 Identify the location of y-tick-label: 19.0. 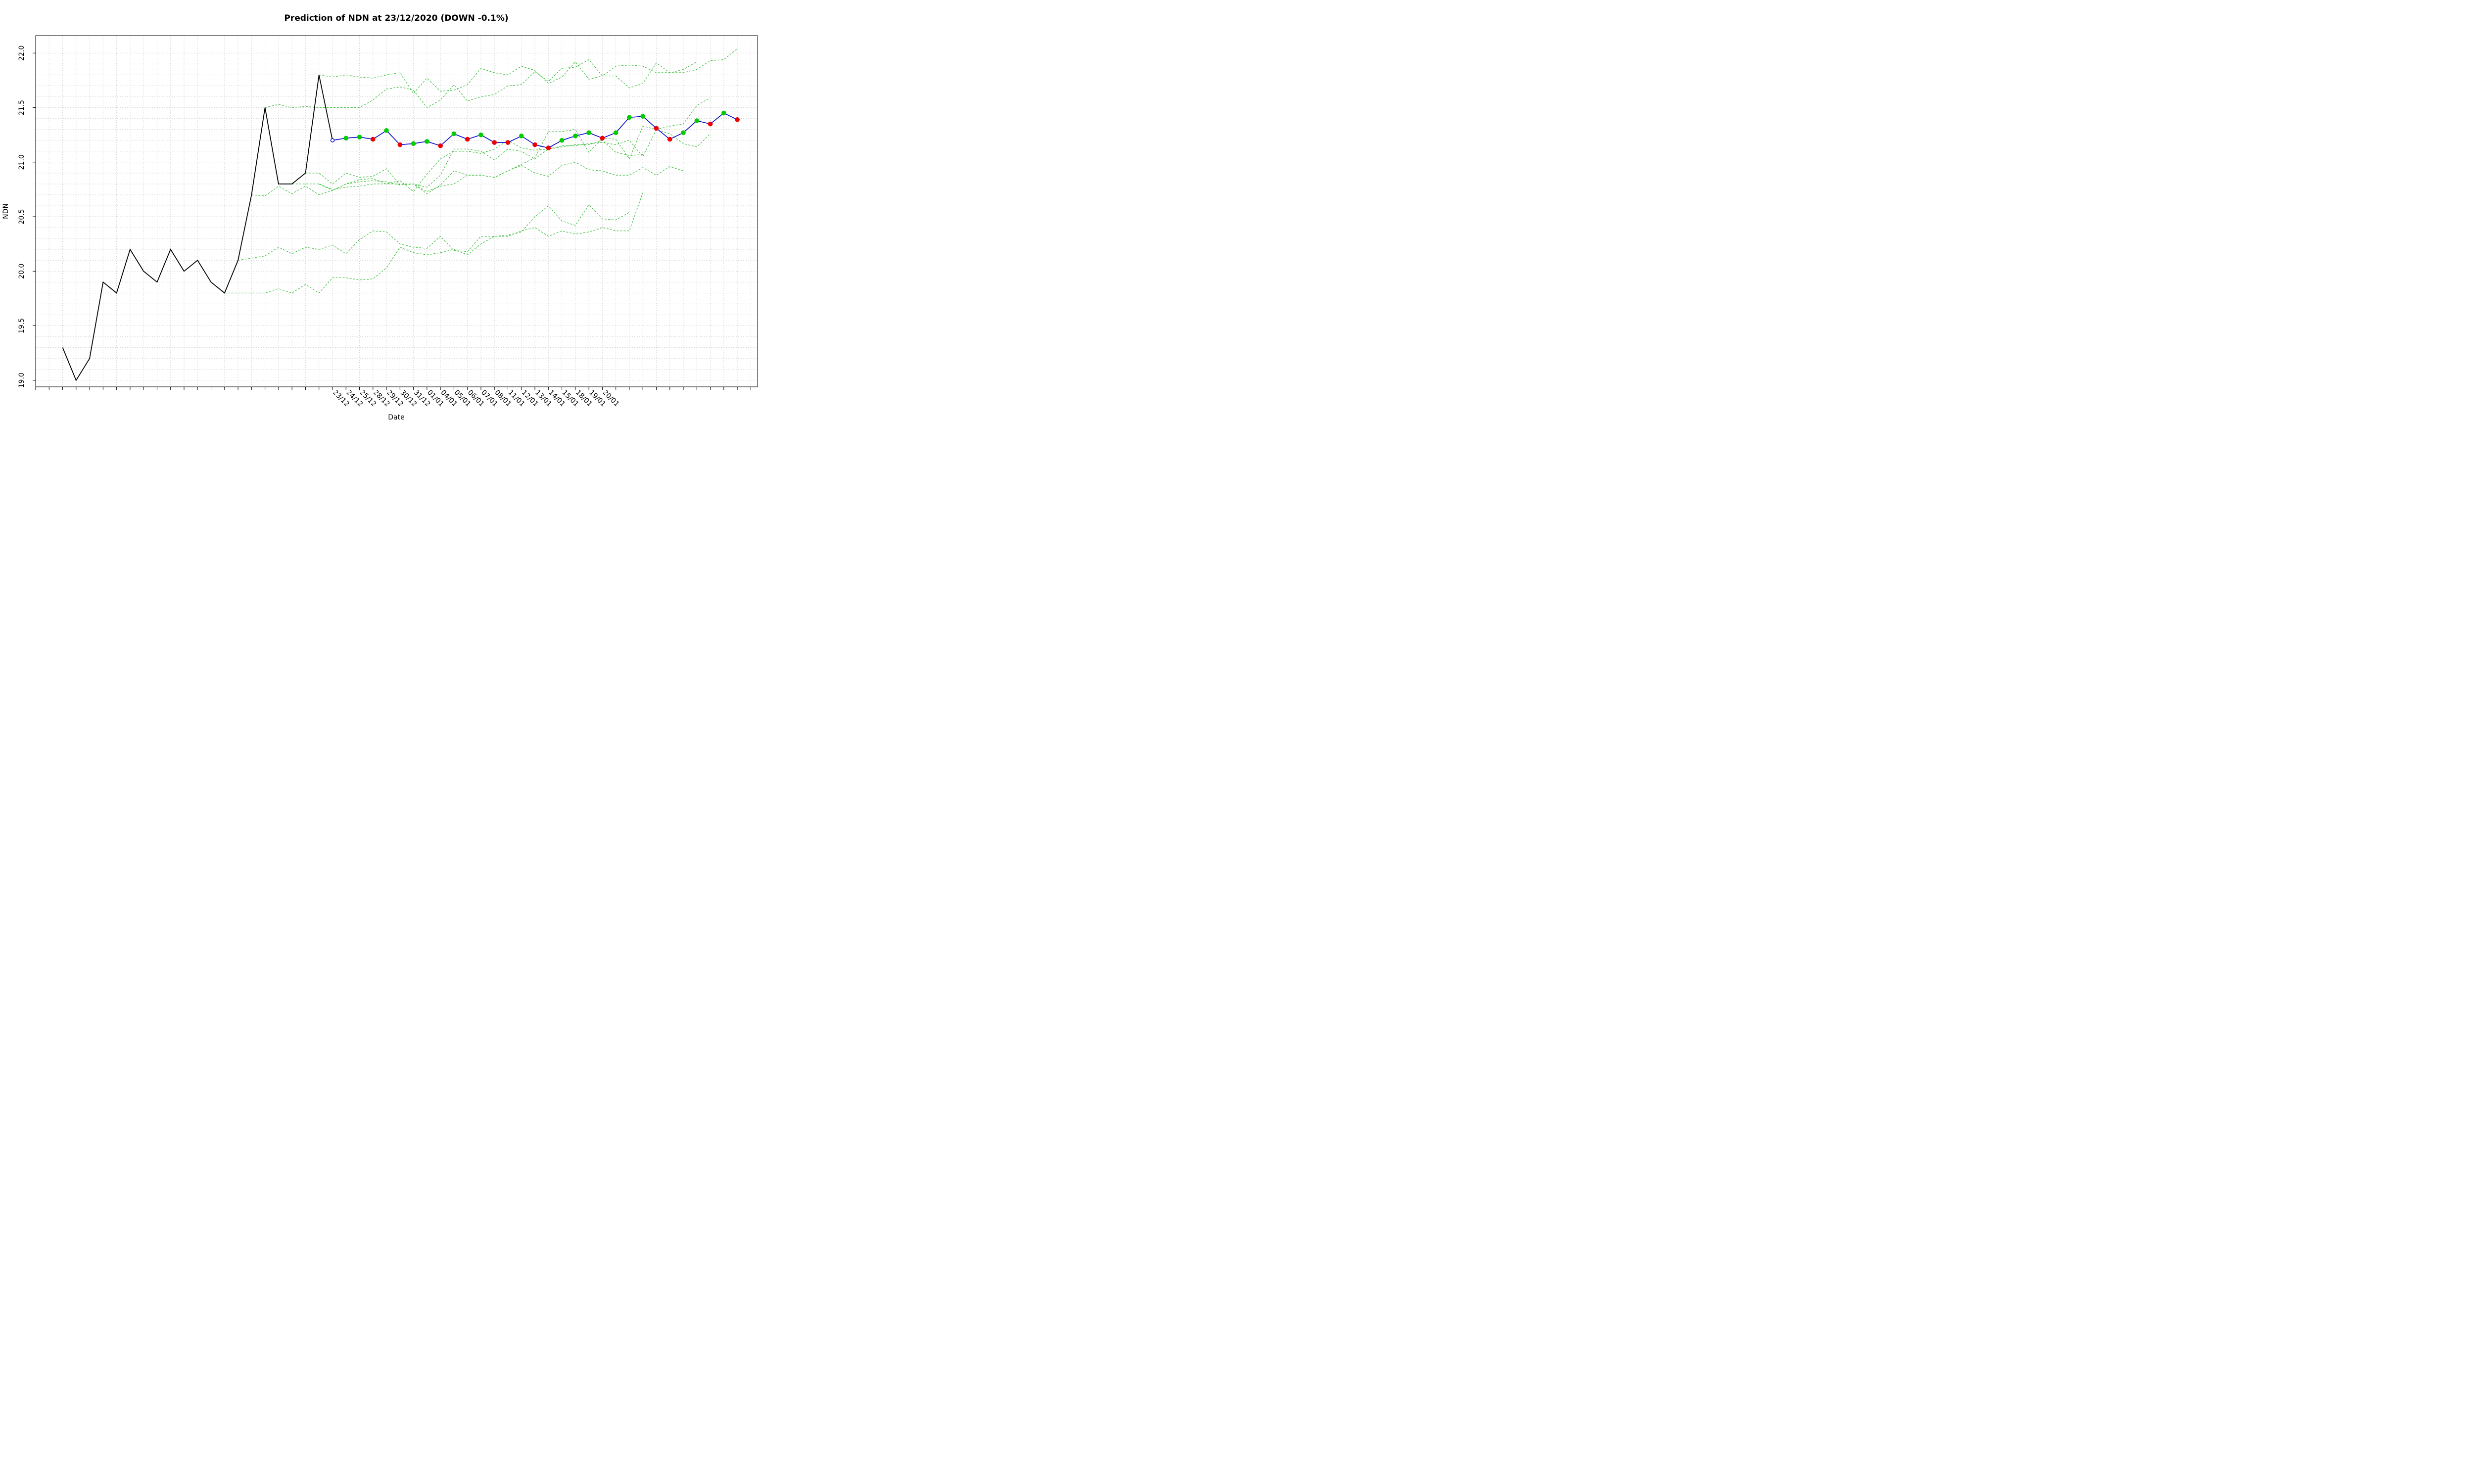
(22, 380).